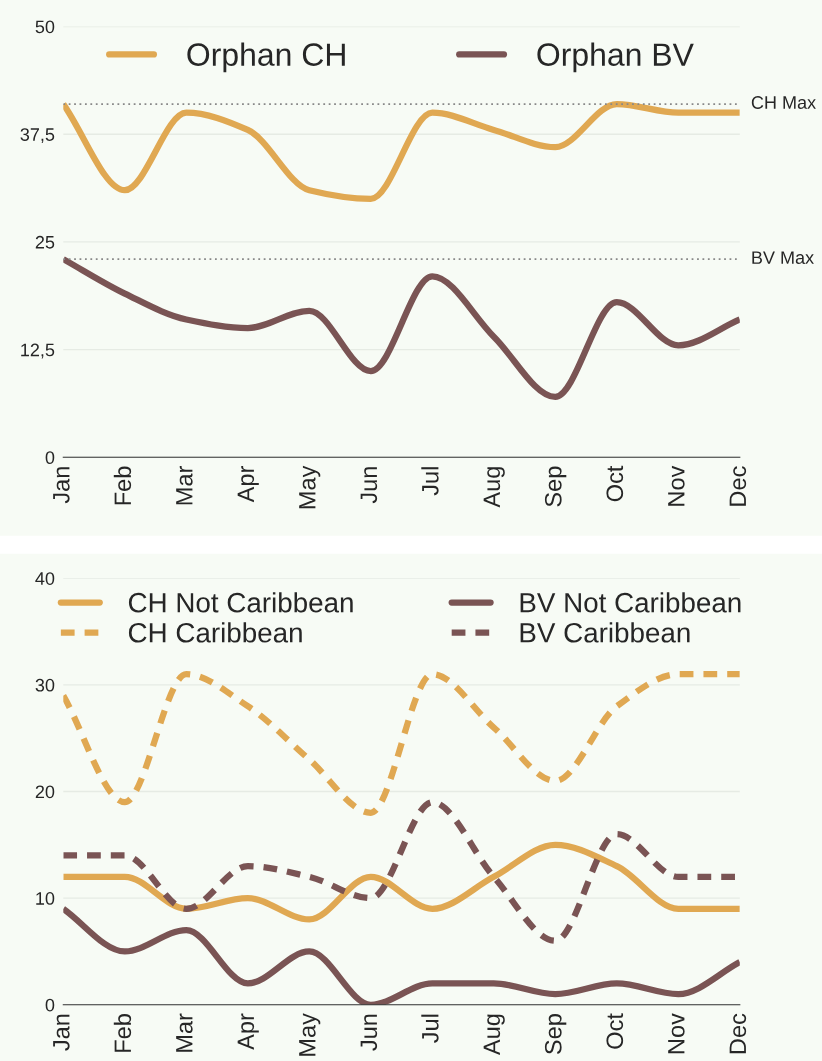 The width and height of the screenshot is (822, 1061). Describe the element at coordinates (45, 685) in the screenshot. I see `y-tick-label: 30` at that location.